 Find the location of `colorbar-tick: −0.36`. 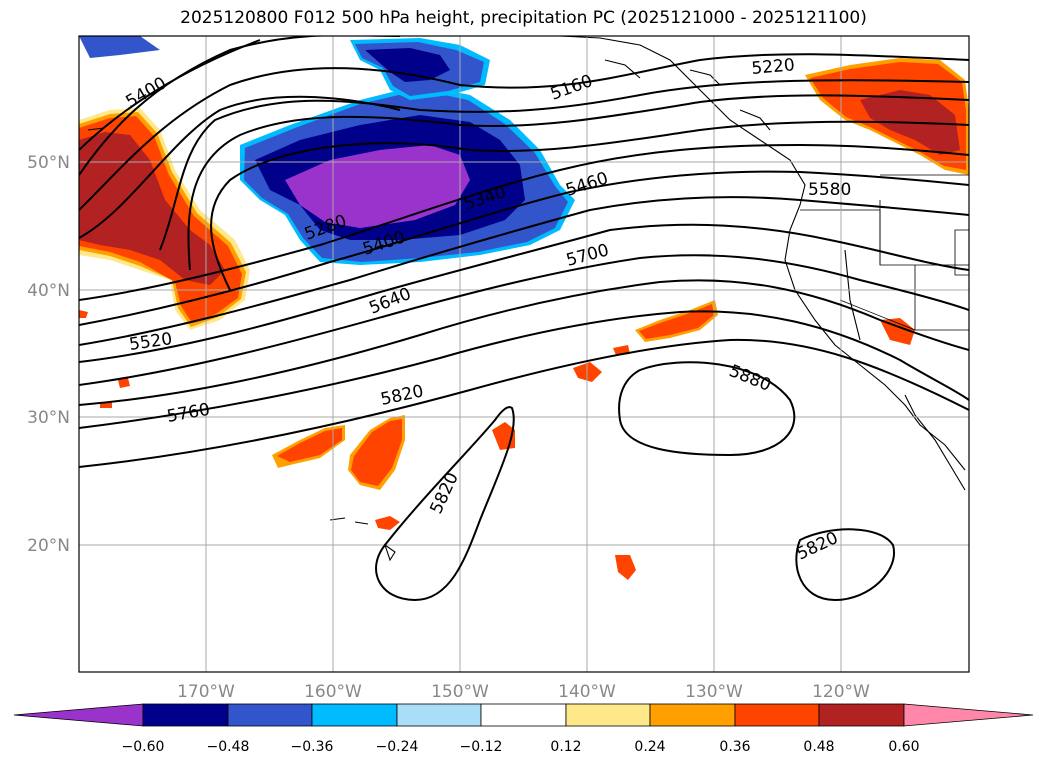

colorbar-tick: −0.36 is located at coordinates (312, 747).